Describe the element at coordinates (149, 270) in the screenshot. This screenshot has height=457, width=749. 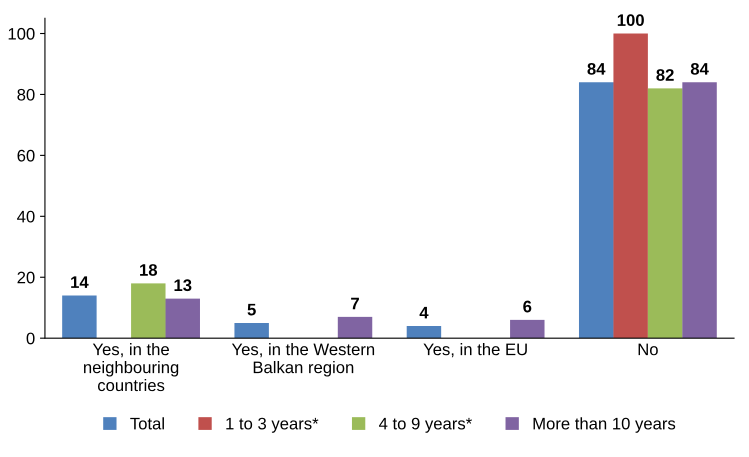
I see `data-label: 18` at that location.